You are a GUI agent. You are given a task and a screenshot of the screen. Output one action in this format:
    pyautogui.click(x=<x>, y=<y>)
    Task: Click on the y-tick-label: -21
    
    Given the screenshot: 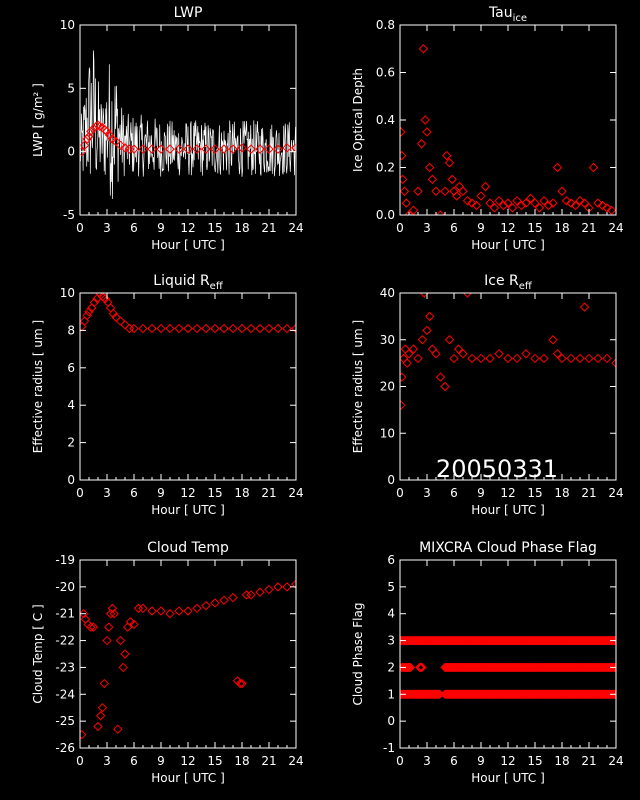 What is the action you would take?
    pyautogui.click(x=65, y=614)
    